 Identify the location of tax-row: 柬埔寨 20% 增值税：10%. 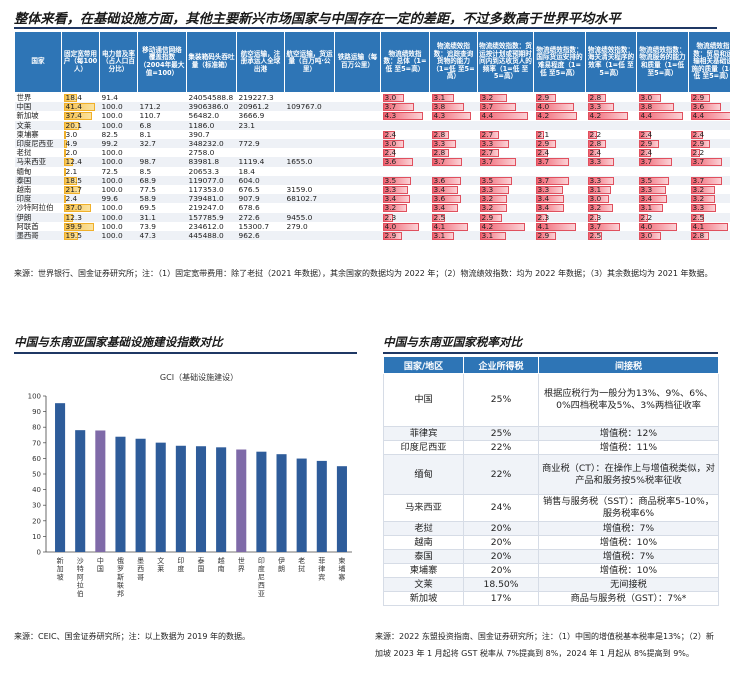
(551, 570).